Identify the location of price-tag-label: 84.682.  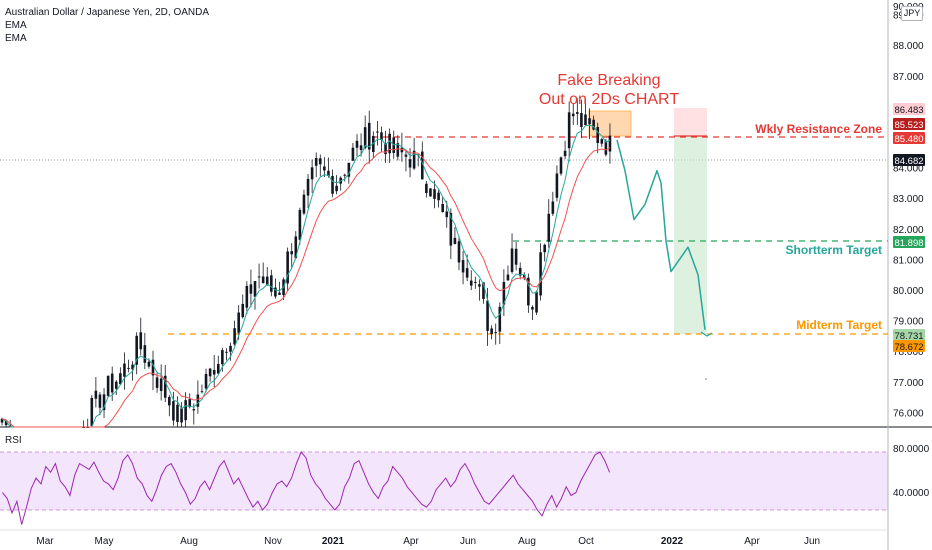
(908, 161).